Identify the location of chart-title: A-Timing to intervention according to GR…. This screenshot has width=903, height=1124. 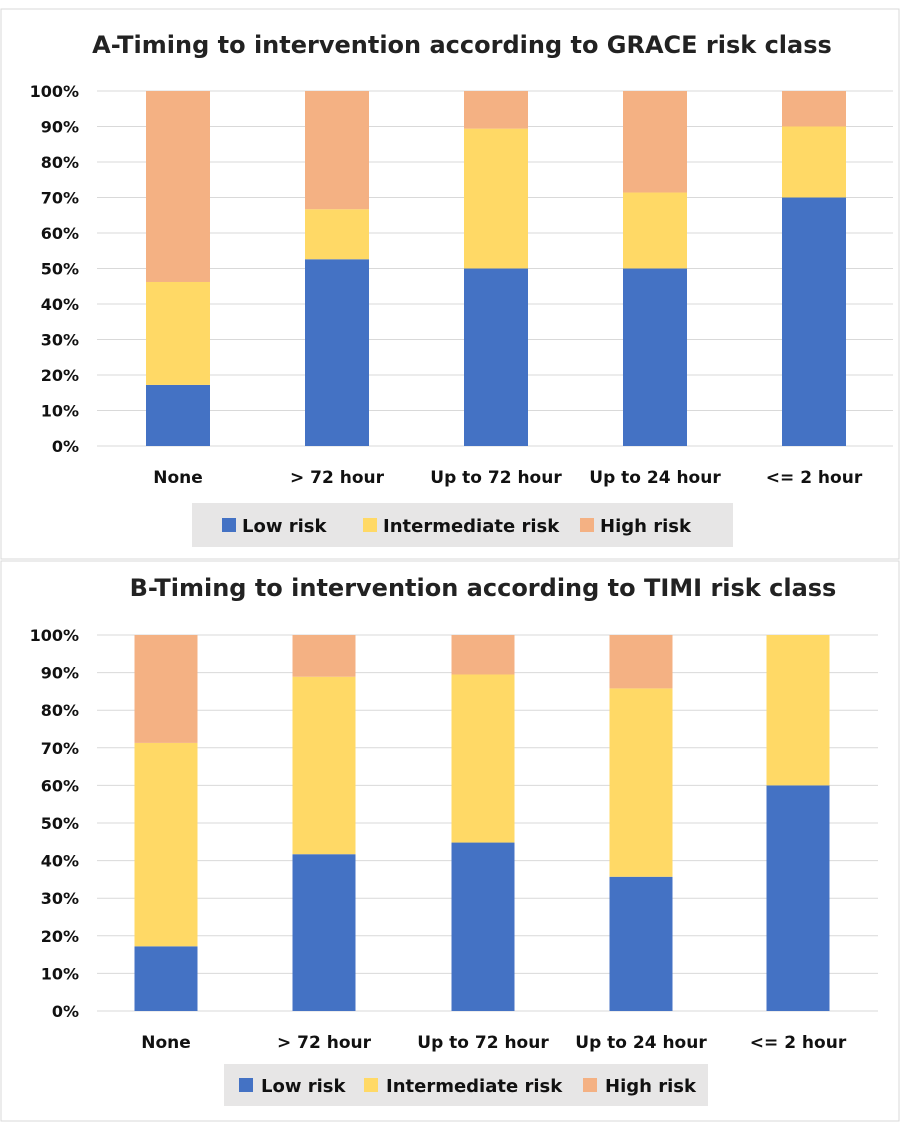
(462, 45).